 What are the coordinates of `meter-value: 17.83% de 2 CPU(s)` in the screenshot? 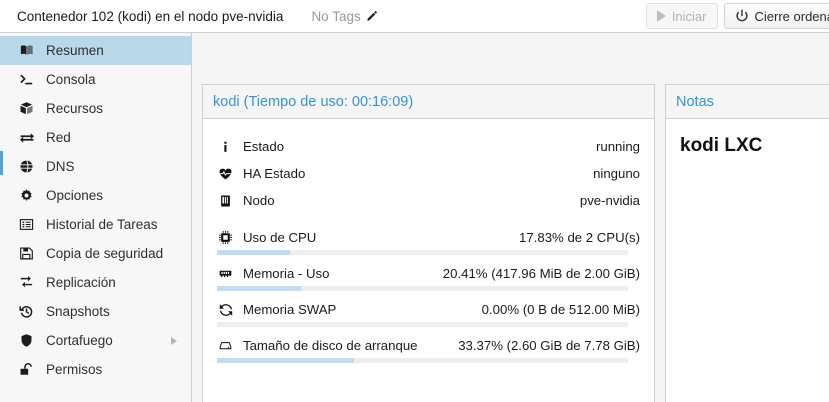 It's located at (579, 237).